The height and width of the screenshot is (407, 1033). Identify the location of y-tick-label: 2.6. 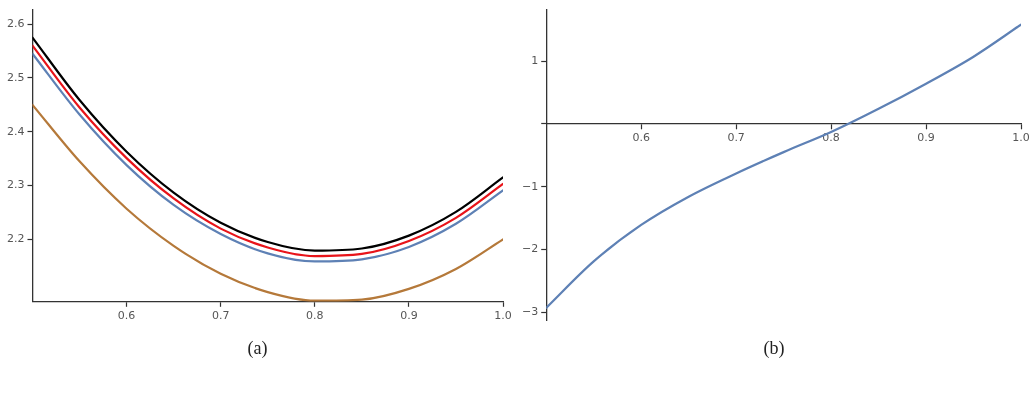
(15, 23).